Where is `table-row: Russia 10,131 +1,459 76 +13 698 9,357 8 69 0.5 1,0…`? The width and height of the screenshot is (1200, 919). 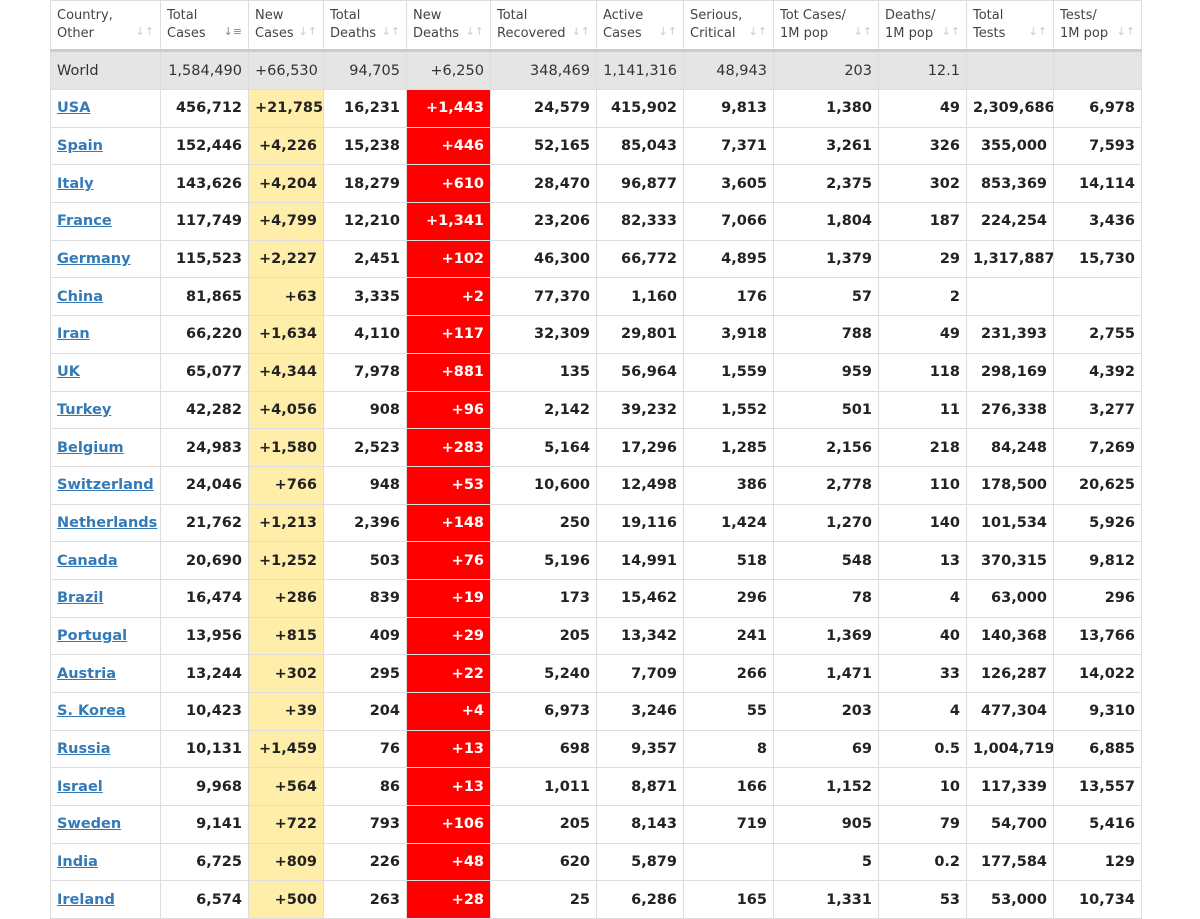
table-row: Russia 10,131 +1,459 76 +13 698 9,357 8 69 0.5 1,0… is located at coordinates (596, 749).